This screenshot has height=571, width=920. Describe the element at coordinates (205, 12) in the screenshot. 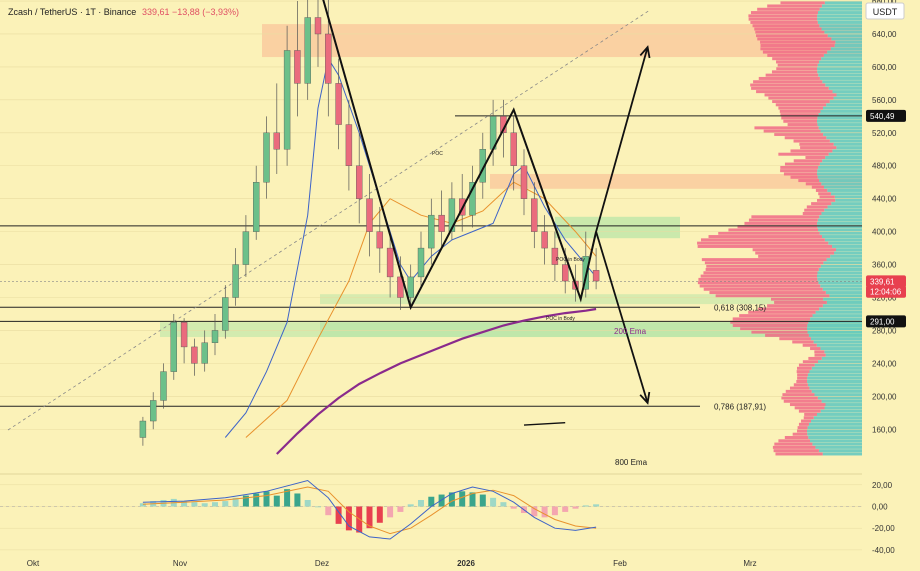

I see `header-change: −13,88 (−3,93%)` at that location.